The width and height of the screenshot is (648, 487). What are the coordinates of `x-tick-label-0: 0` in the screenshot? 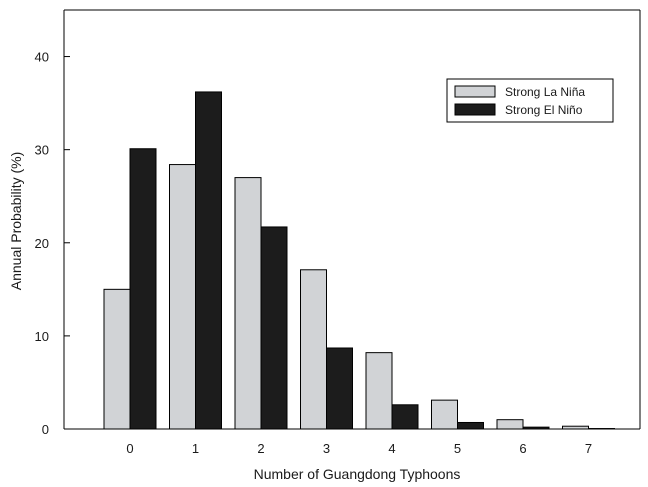 It's located at (129, 448).